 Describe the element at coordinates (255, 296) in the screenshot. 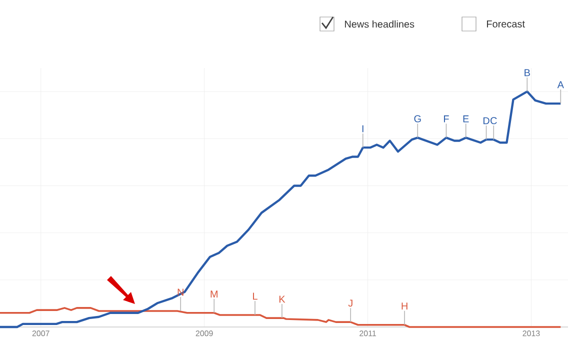

I see `annotation: L` at that location.